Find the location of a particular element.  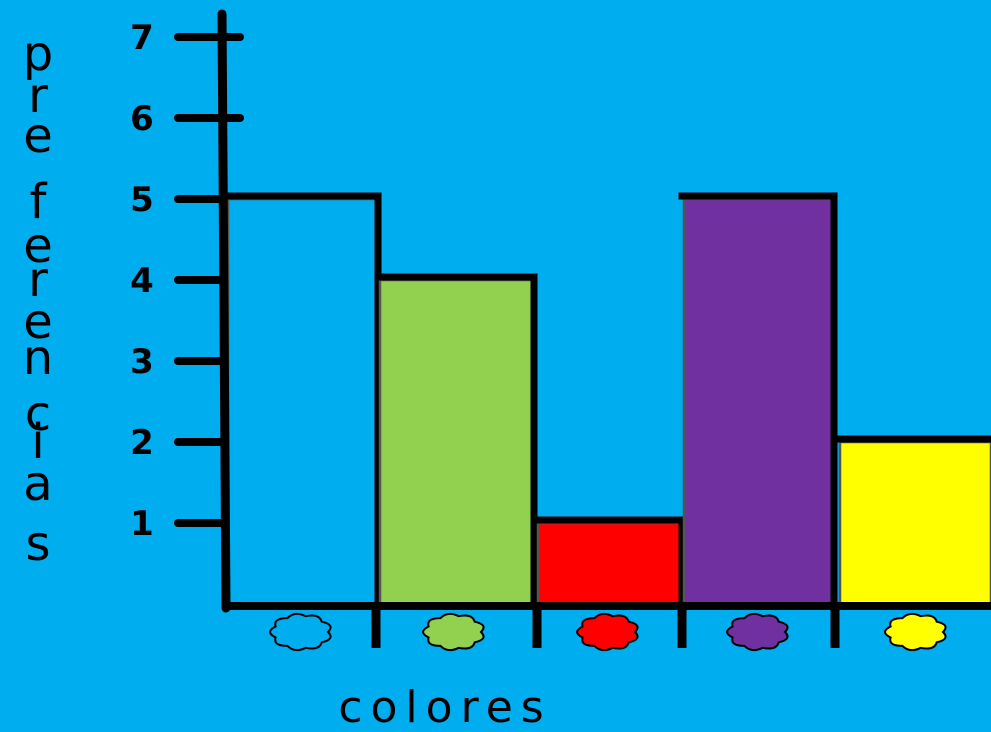

y-tick-label-3: 3 is located at coordinates (142, 362).